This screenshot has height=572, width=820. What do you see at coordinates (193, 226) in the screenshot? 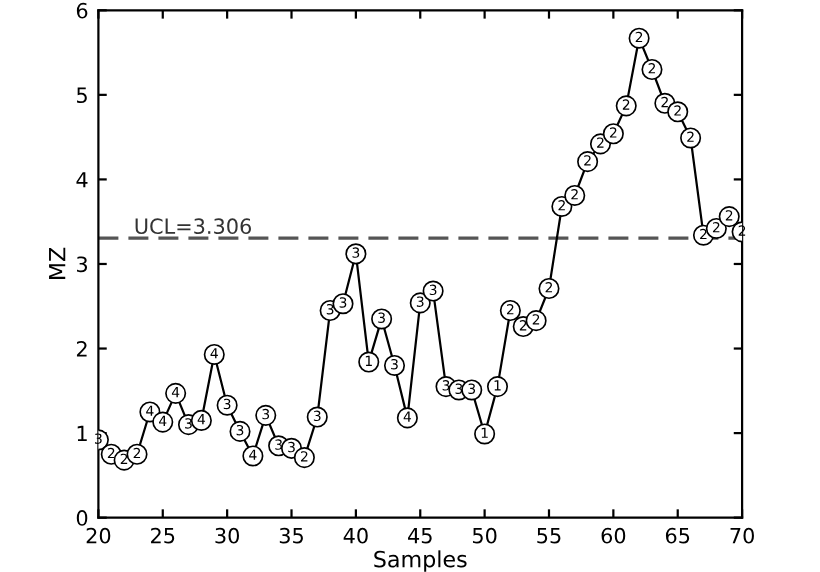
I see `ref-line-label: UCL=3.306` at bounding box center [193, 226].